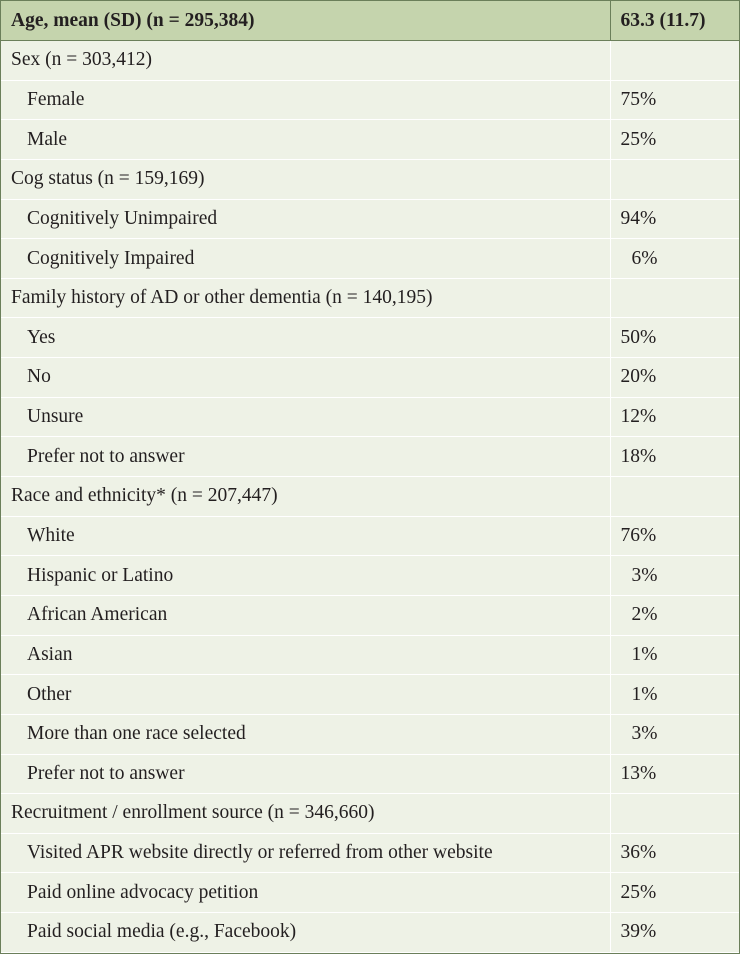  I want to click on row-value: 39%, so click(674, 932).